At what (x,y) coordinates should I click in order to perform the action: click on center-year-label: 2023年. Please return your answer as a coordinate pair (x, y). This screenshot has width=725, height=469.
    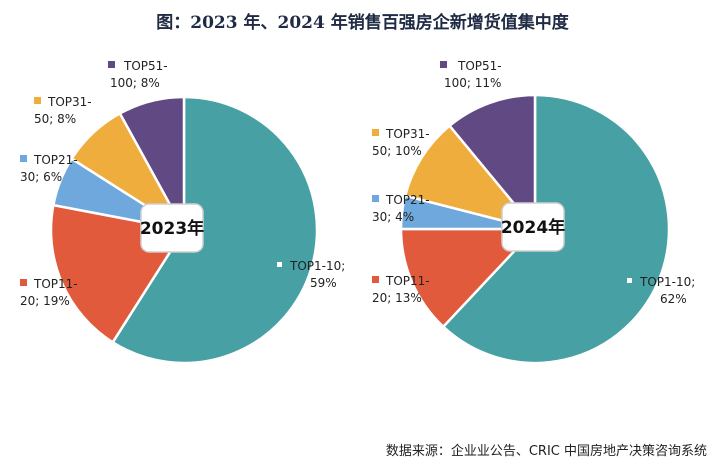
    Looking at the image, I should click on (172, 228).